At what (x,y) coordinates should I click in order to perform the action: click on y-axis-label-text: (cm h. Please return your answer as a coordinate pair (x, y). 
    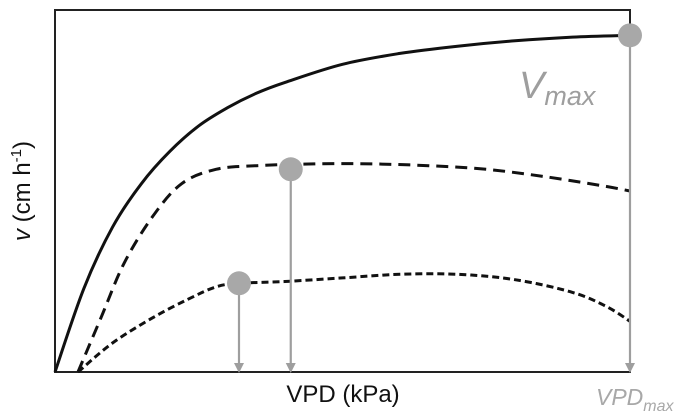
    Looking at the image, I should click on (22, 195).